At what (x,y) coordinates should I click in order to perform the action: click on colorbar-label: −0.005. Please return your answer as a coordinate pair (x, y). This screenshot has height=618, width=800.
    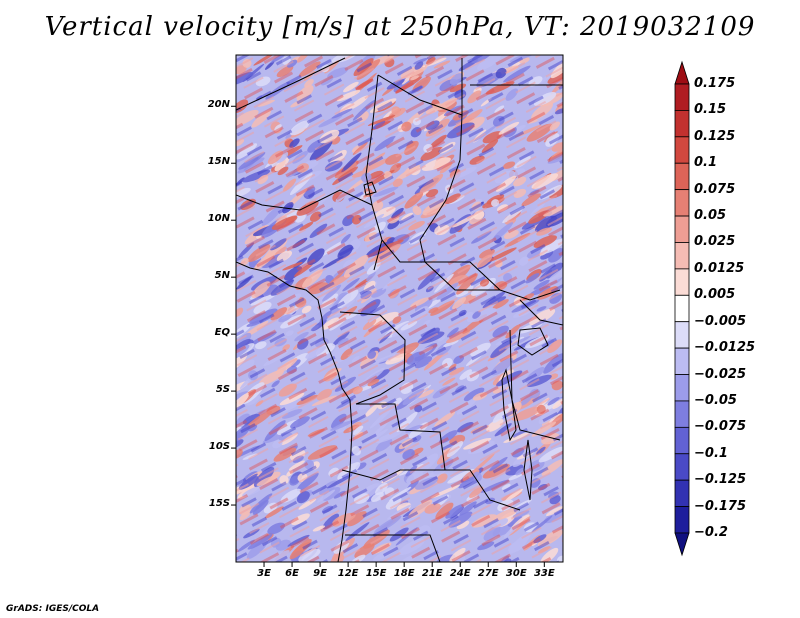
    Looking at the image, I should click on (720, 321).